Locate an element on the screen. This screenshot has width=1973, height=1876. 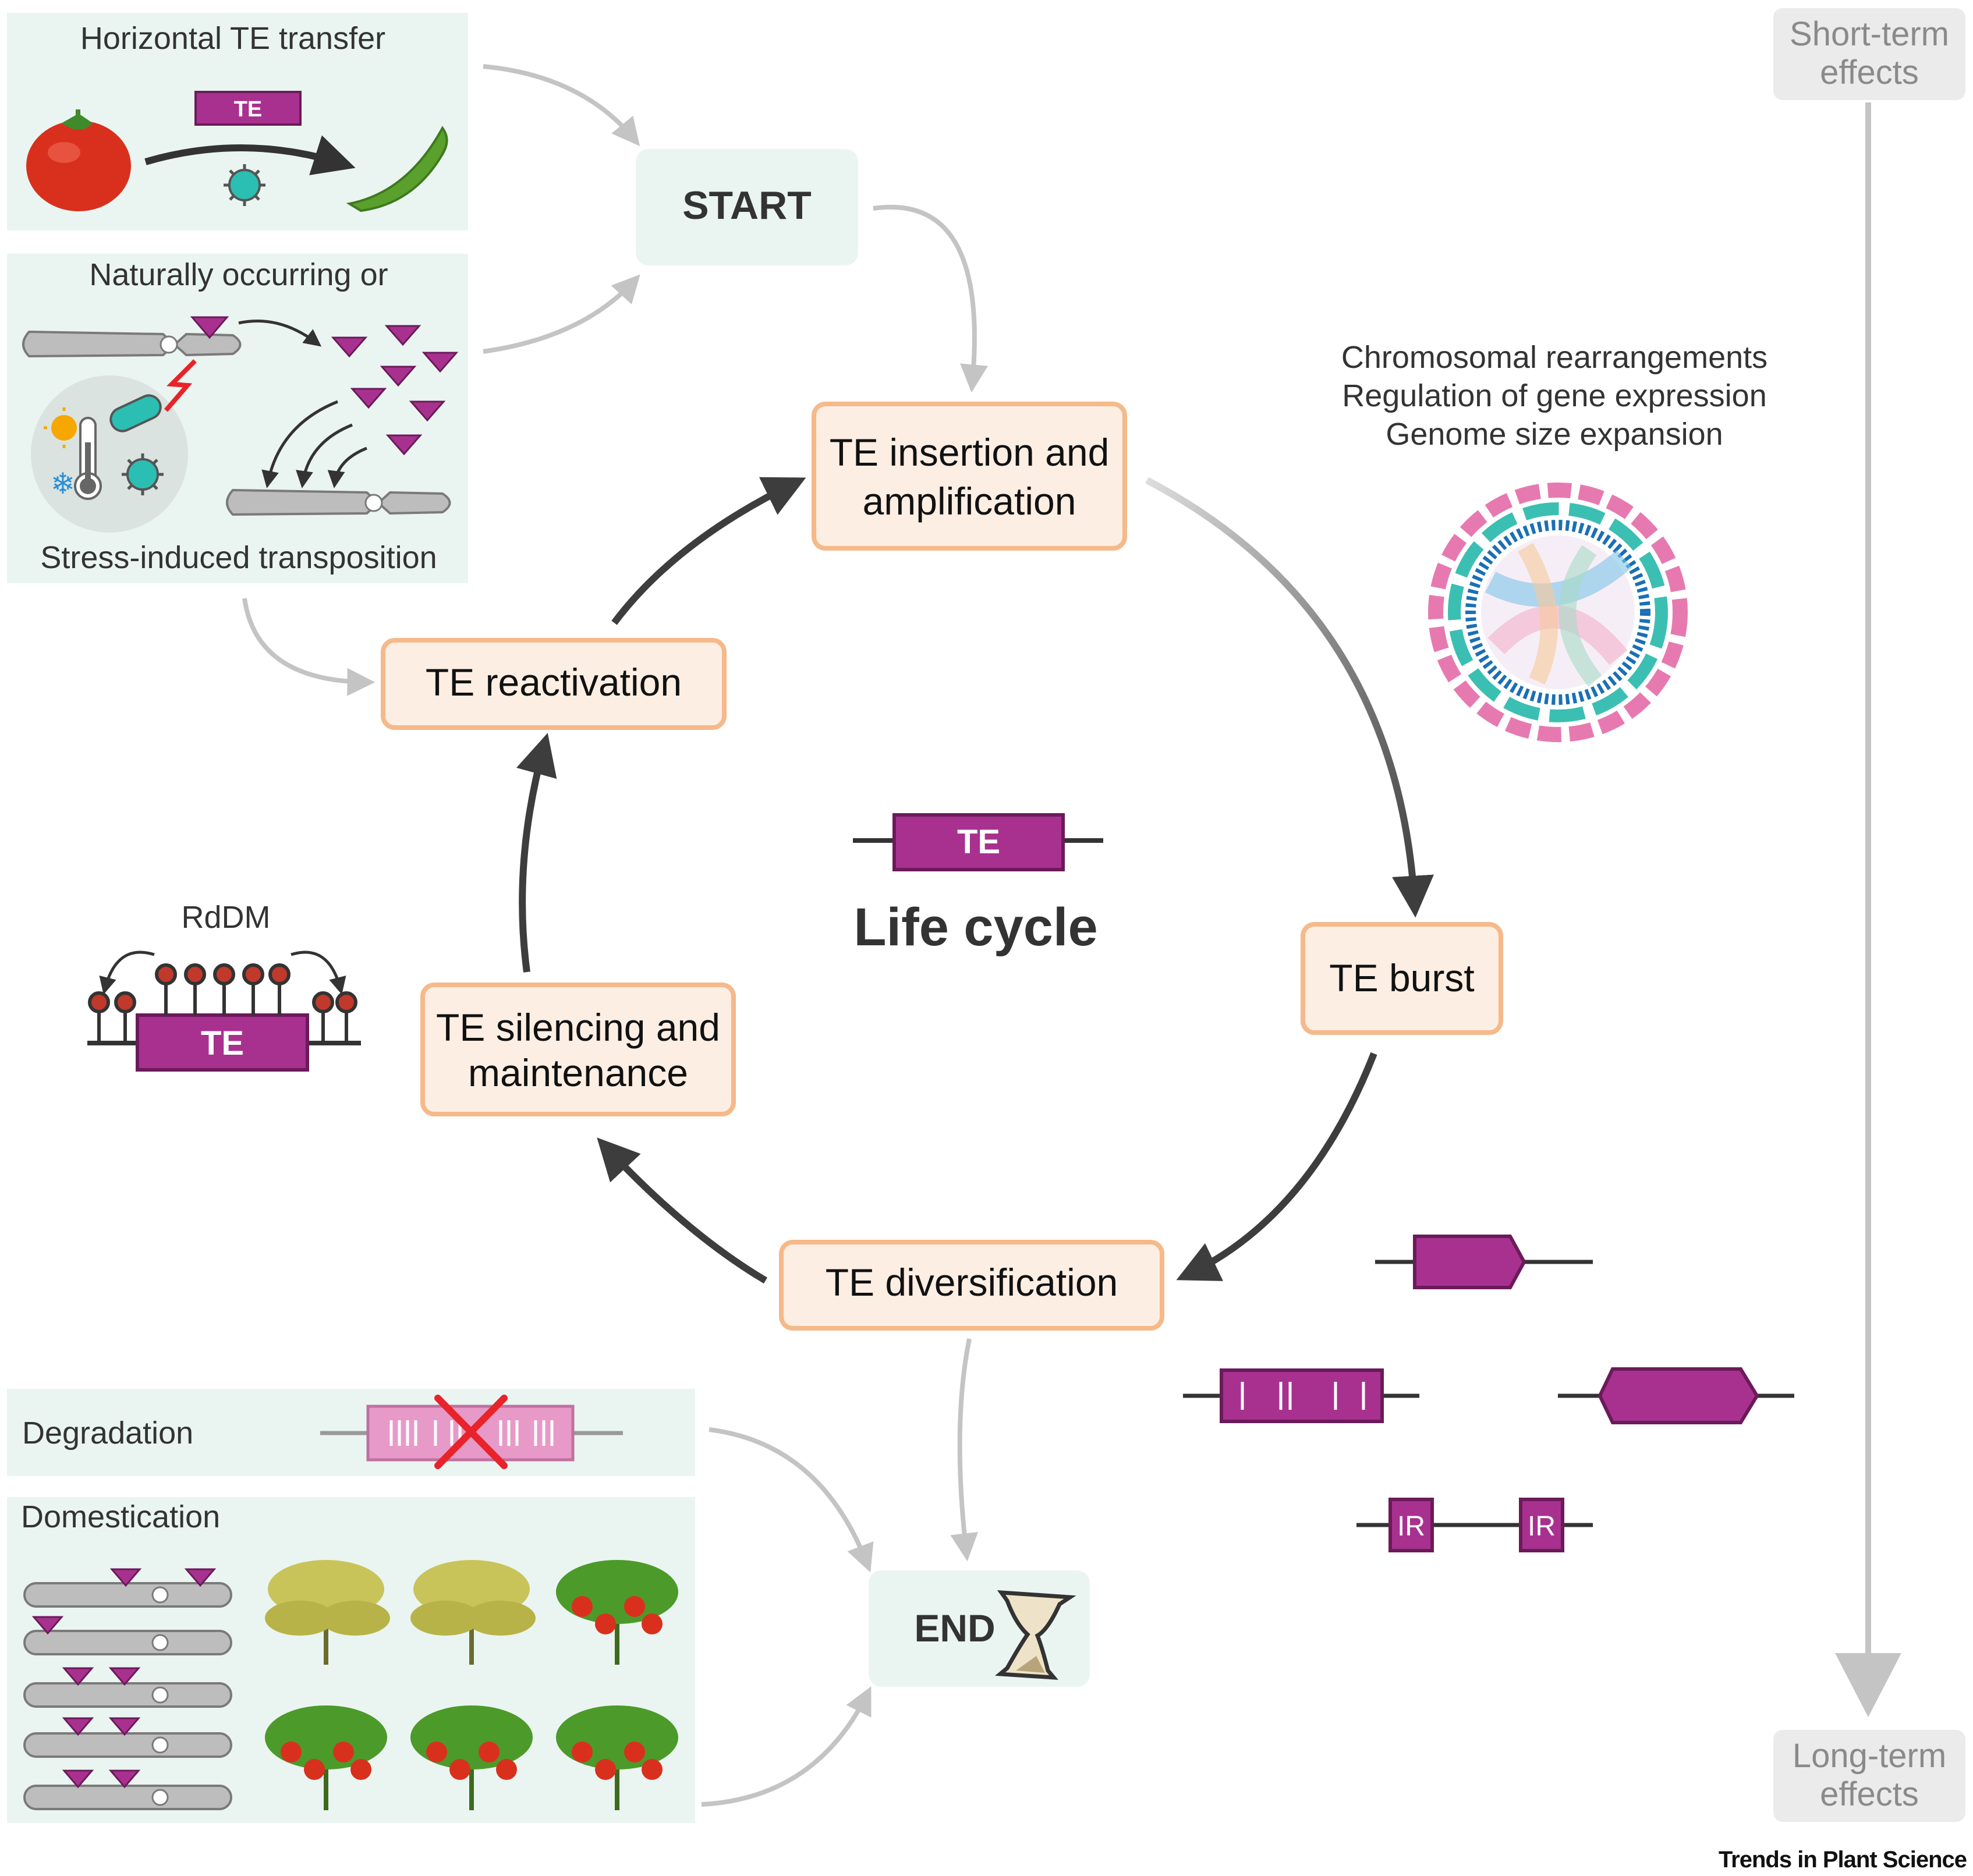
te-variant-mutated is located at coordinates (1301, 1395).